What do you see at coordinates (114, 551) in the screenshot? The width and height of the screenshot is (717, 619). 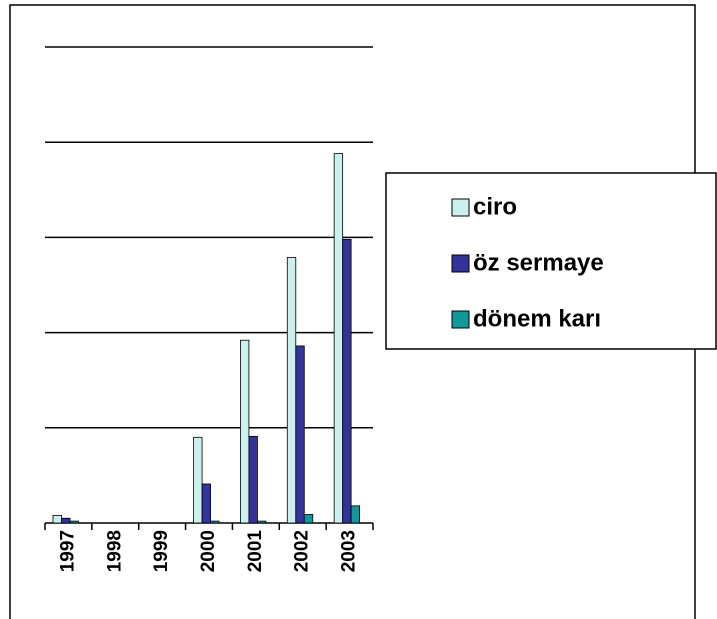 I see `x-tick-label: 1998` at bounding box center [114, 551].